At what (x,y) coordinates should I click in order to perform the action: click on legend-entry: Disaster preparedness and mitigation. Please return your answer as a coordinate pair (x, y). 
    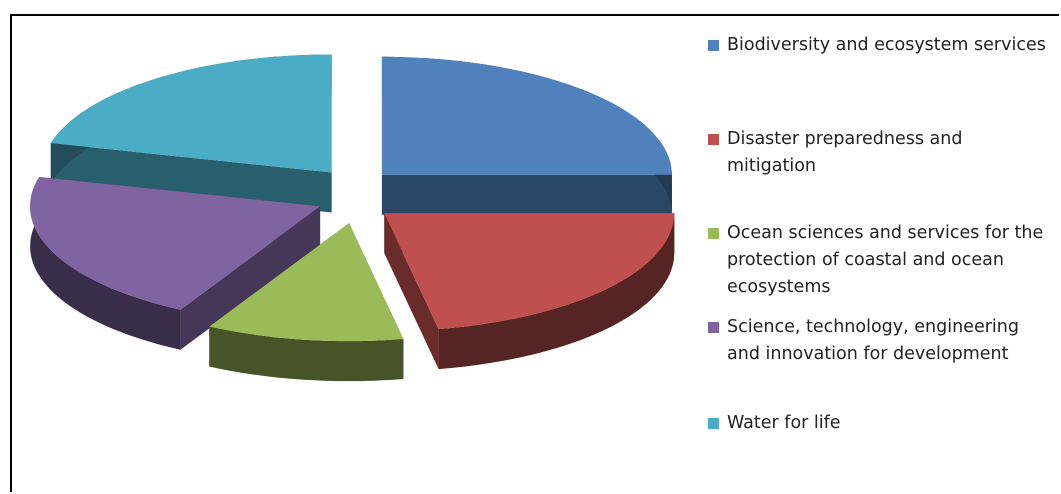
    Looking at the image, I should click on (880, 153).